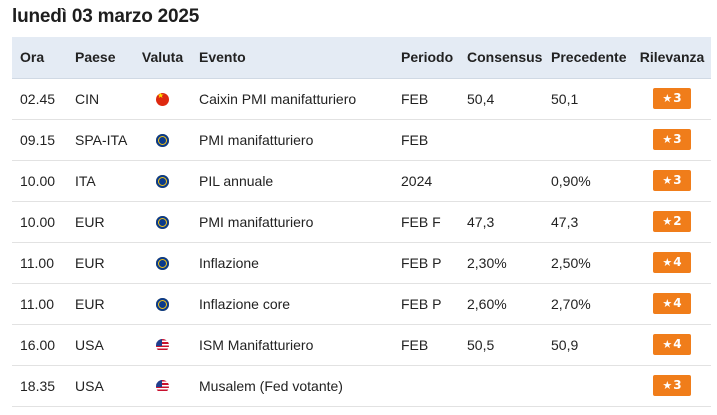 The height and width of the screenshot is (415, 717). Describe the element at coordinates (588, 181) in the screenshot. I see `cell-precedente: 0,90%` at that location.